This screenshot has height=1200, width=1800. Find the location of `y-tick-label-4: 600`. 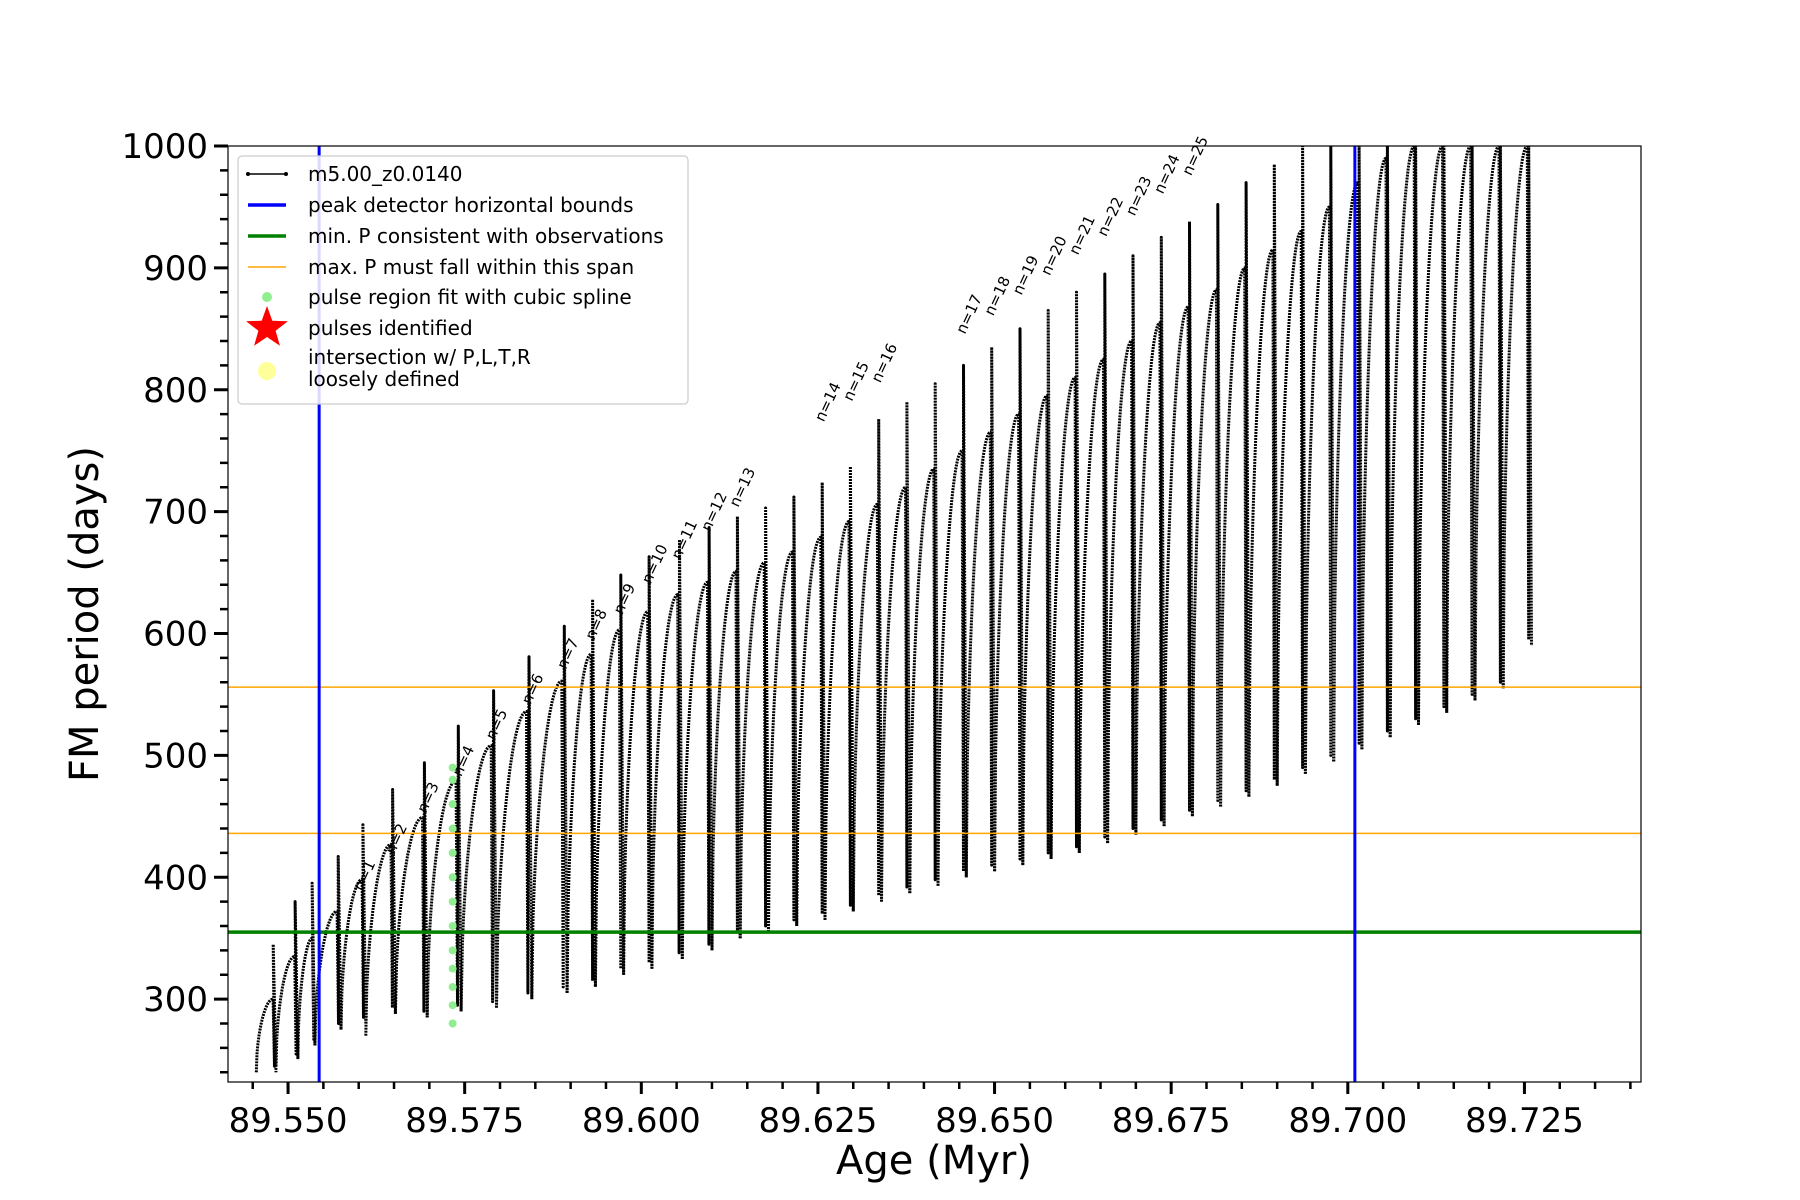

y-tick-label-4: 600 is located at coordinates (175, 635).